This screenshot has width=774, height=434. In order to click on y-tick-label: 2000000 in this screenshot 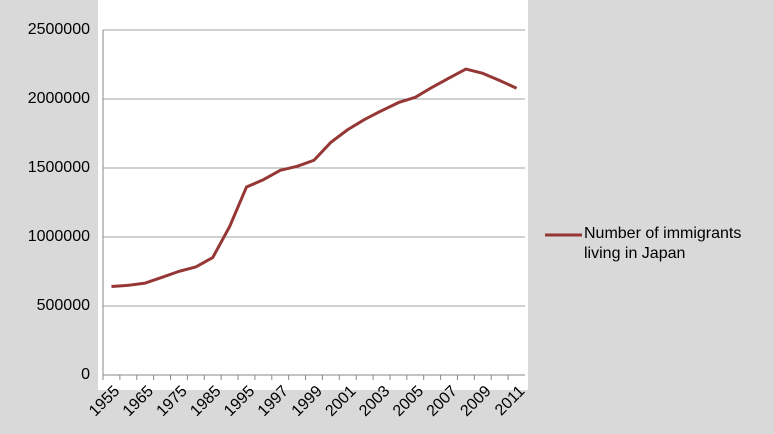, I will do `click(59, 98)`.